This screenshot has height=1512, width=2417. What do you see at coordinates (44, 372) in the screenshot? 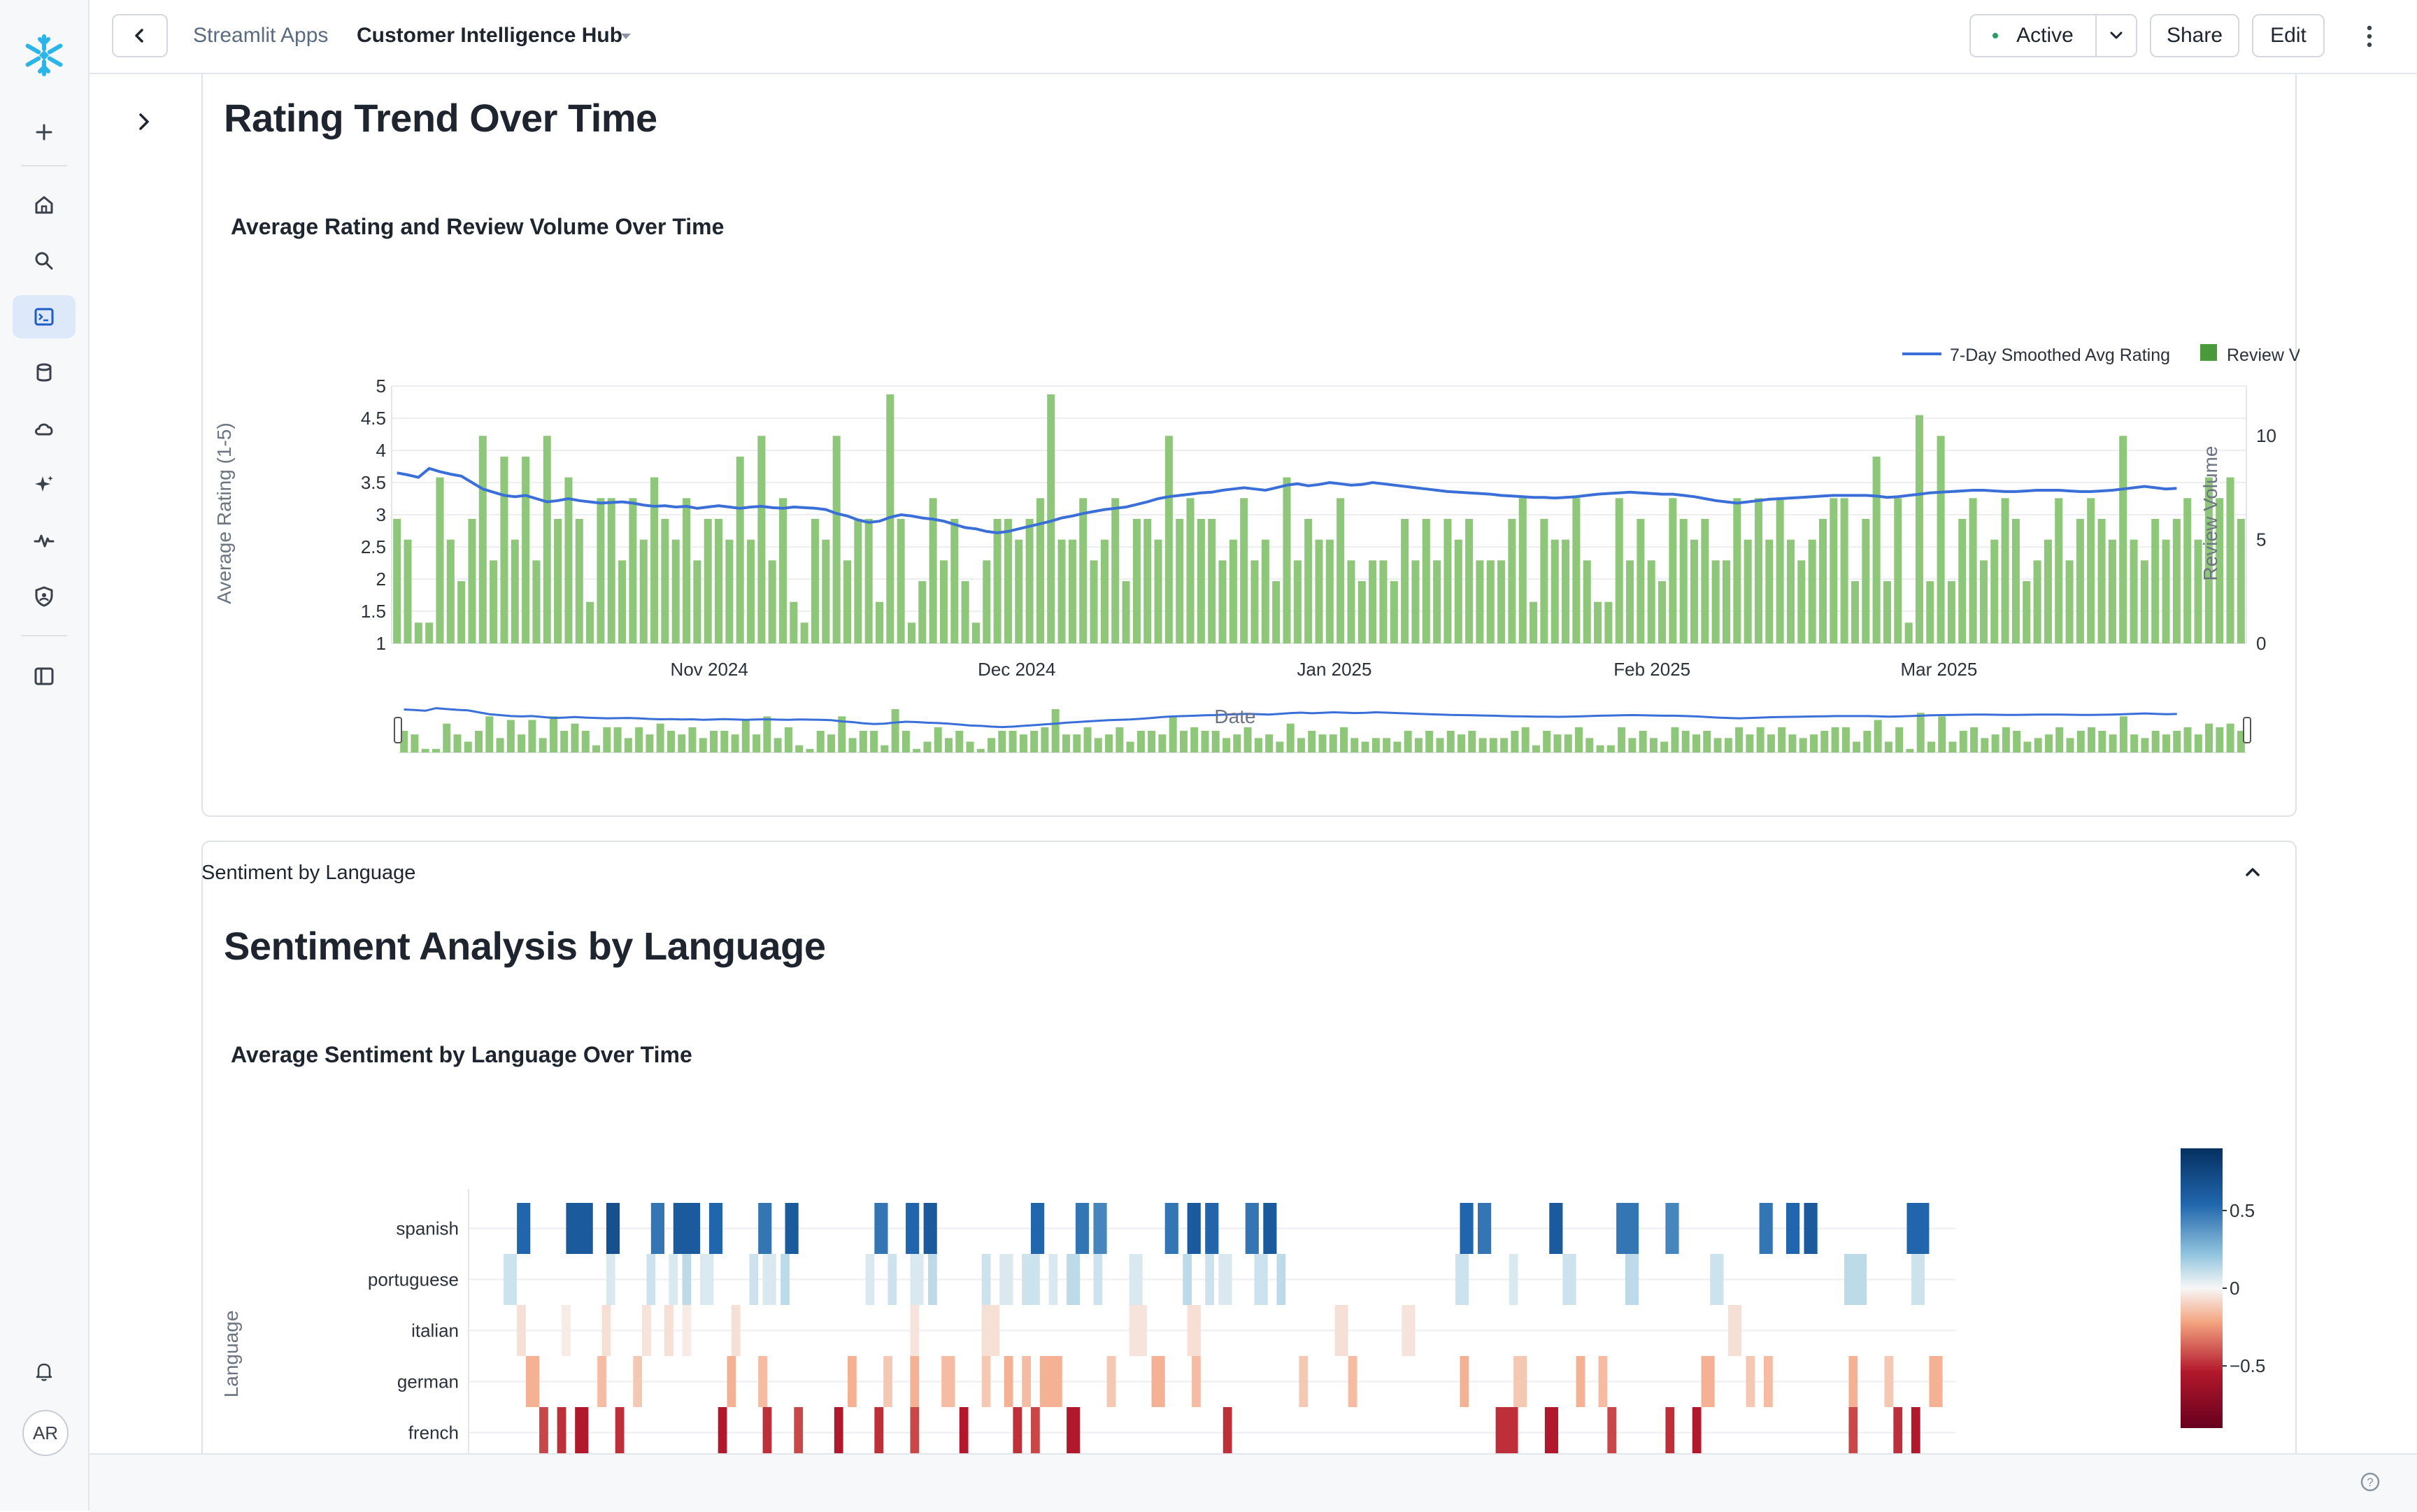
I see `data-button` at bounding box center [44, 372].